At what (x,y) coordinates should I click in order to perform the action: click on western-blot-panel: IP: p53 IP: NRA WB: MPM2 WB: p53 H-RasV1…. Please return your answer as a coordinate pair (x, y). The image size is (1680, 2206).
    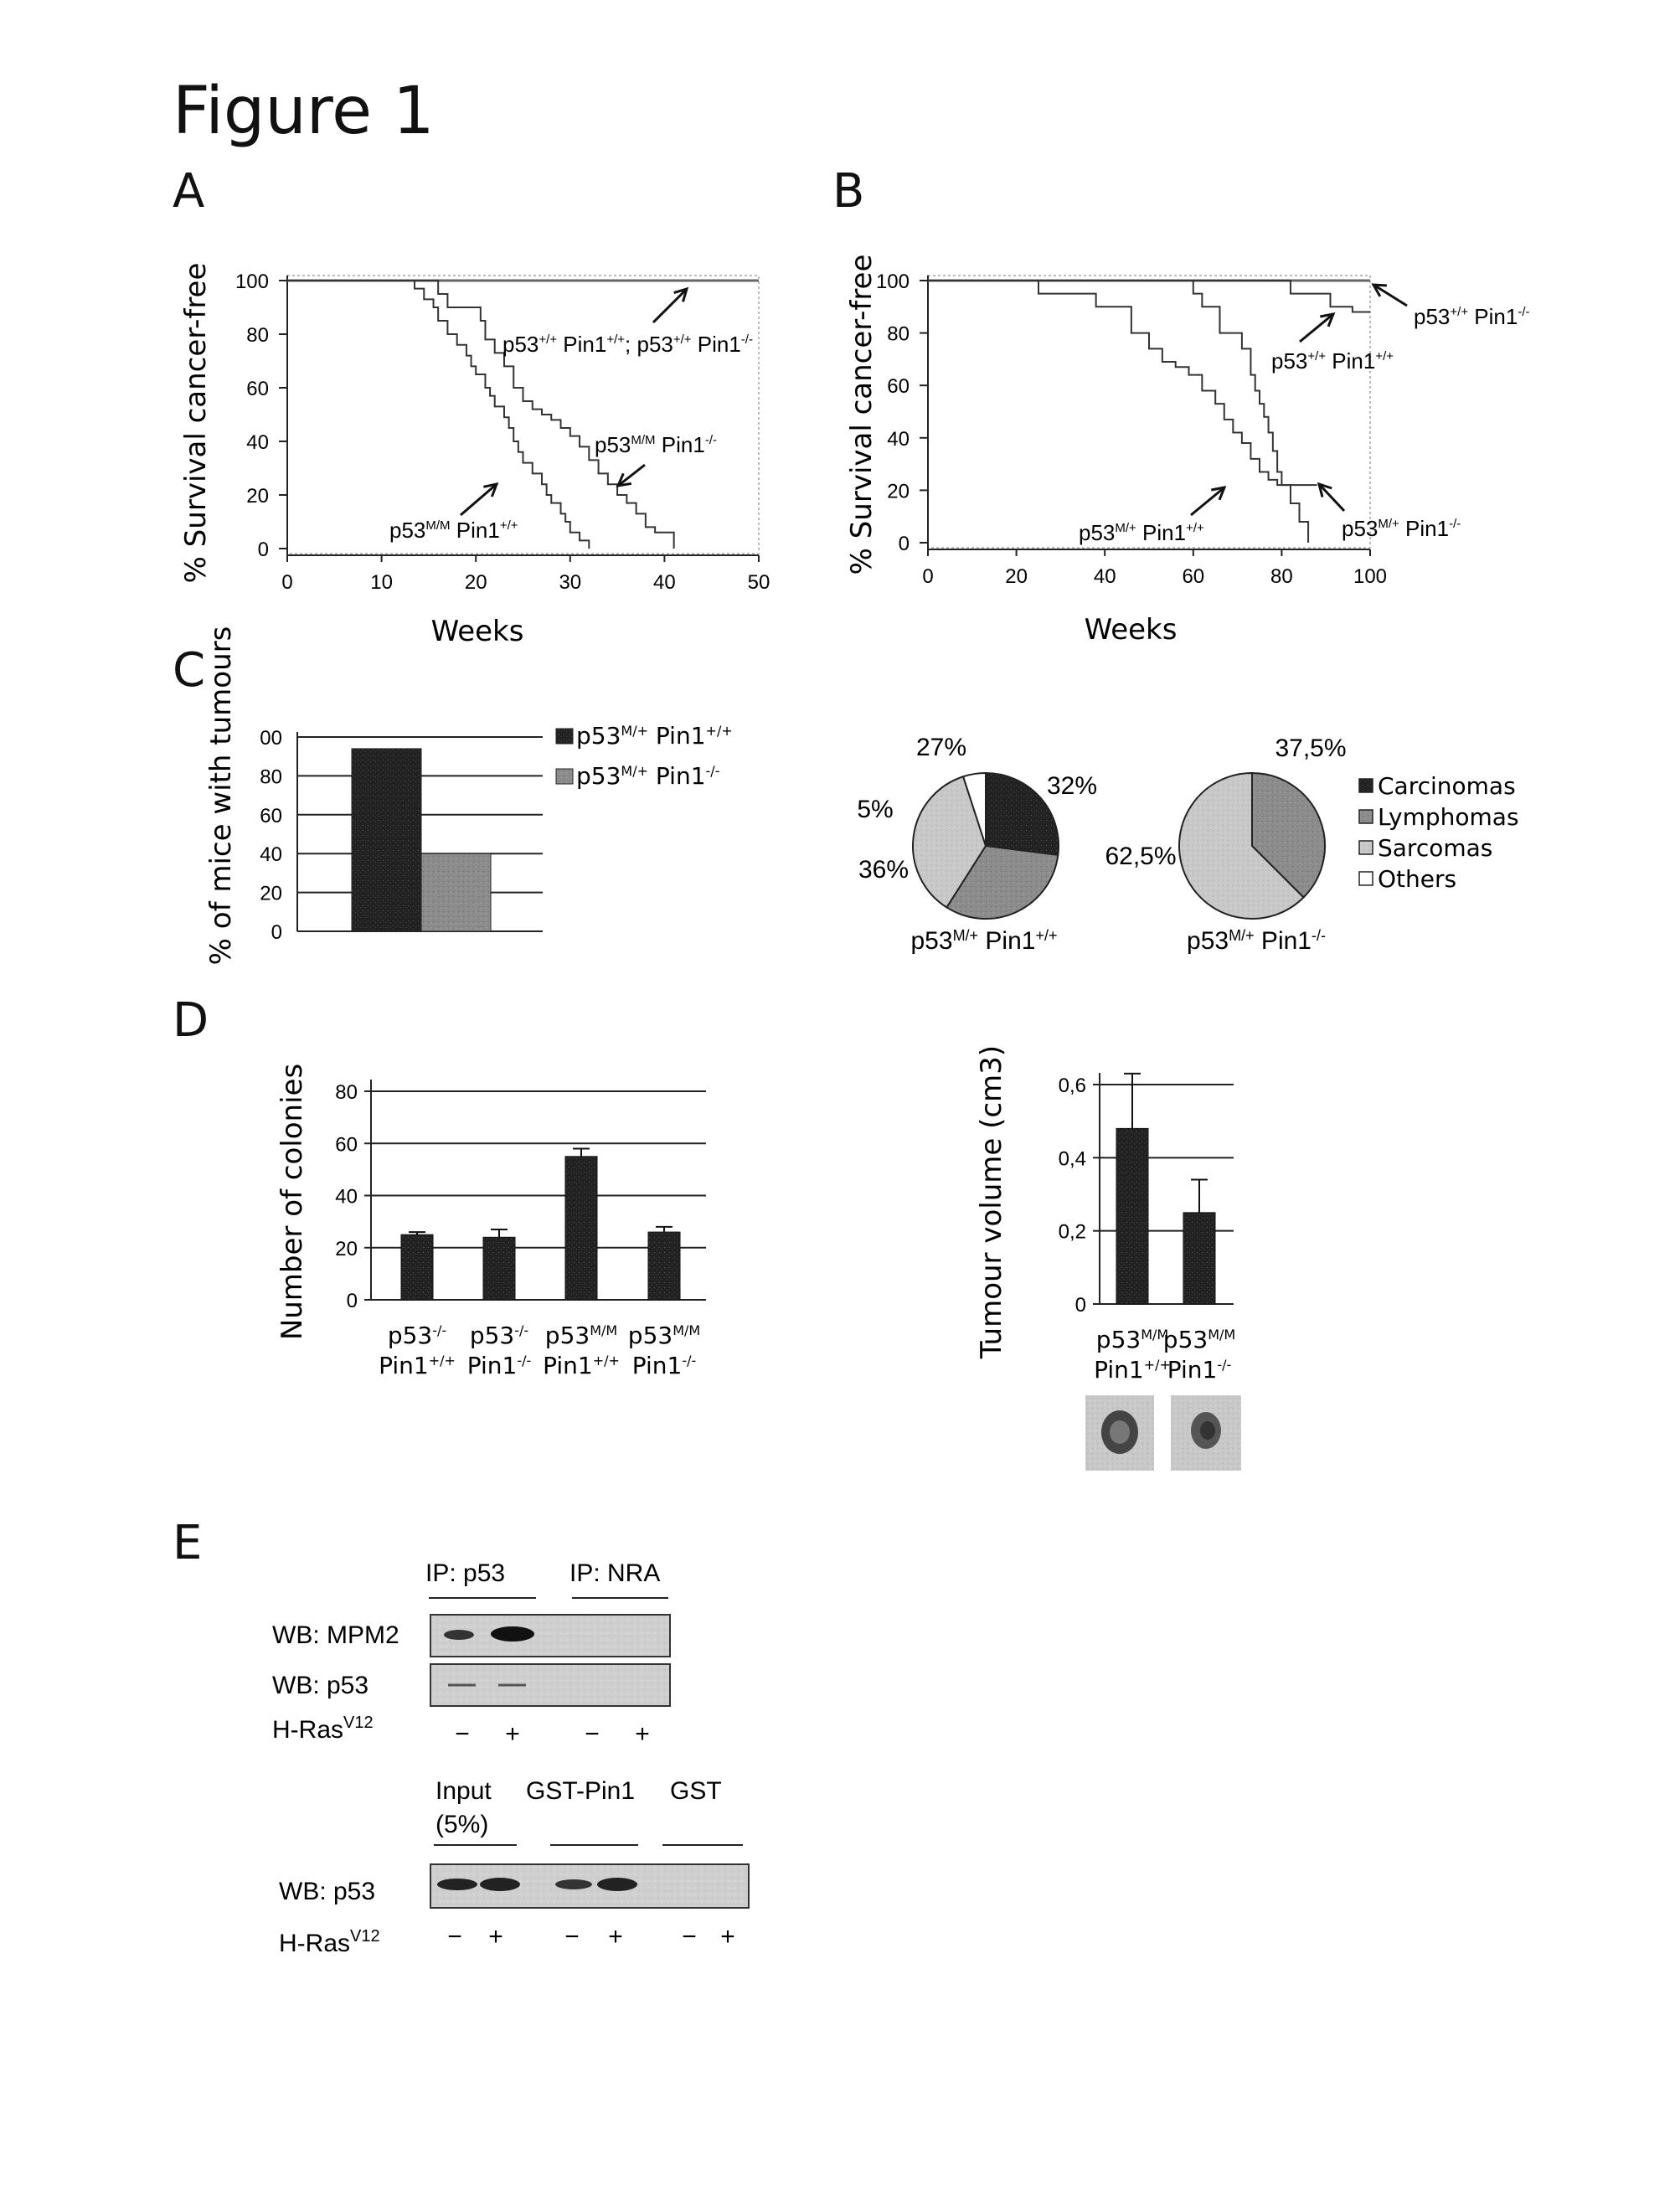
    Looking at the image, I should click on (511, 1758).